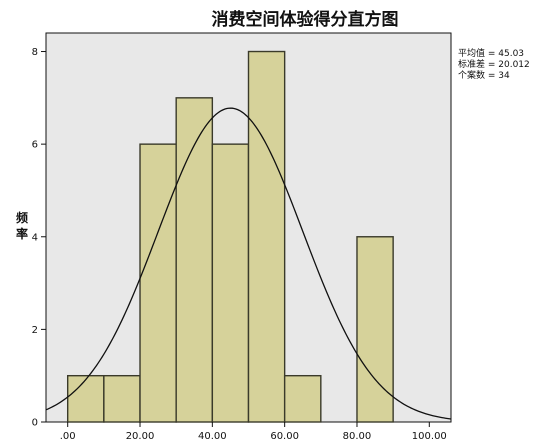  I want to click on stats-legend: 平均值 = 45.03 标准差 = 20.012 个案数 = 34, so click(494, 64).